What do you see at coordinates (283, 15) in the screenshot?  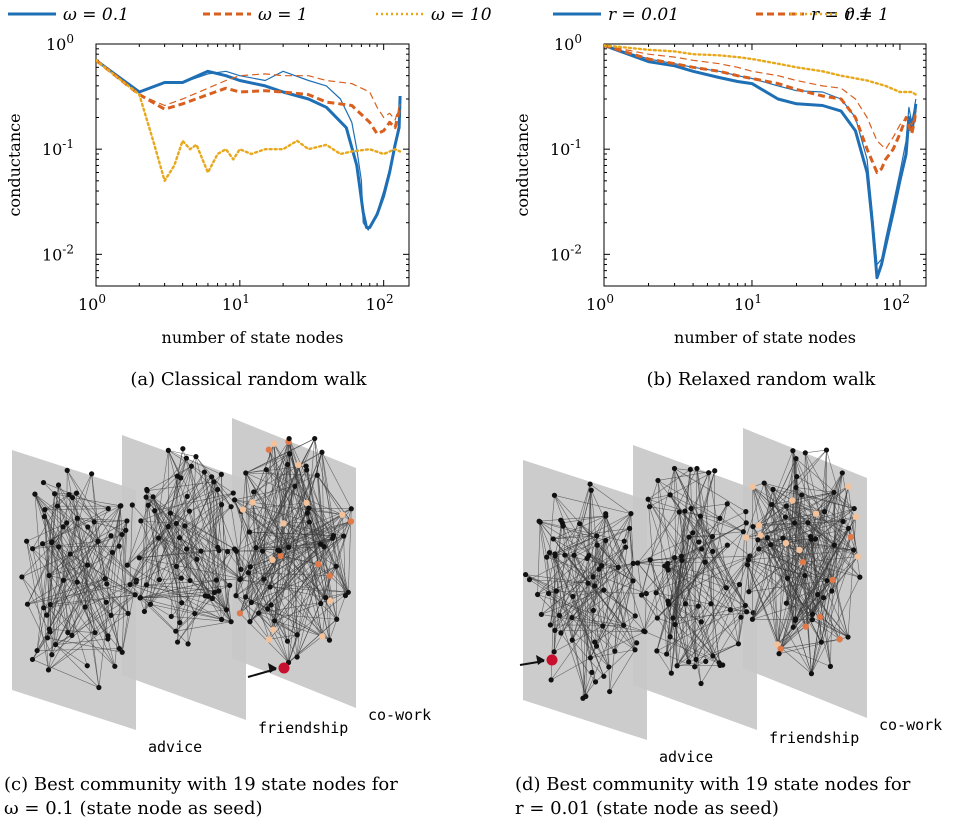 I see `legend-label: ω = 1` at bounding box center [283, 15].